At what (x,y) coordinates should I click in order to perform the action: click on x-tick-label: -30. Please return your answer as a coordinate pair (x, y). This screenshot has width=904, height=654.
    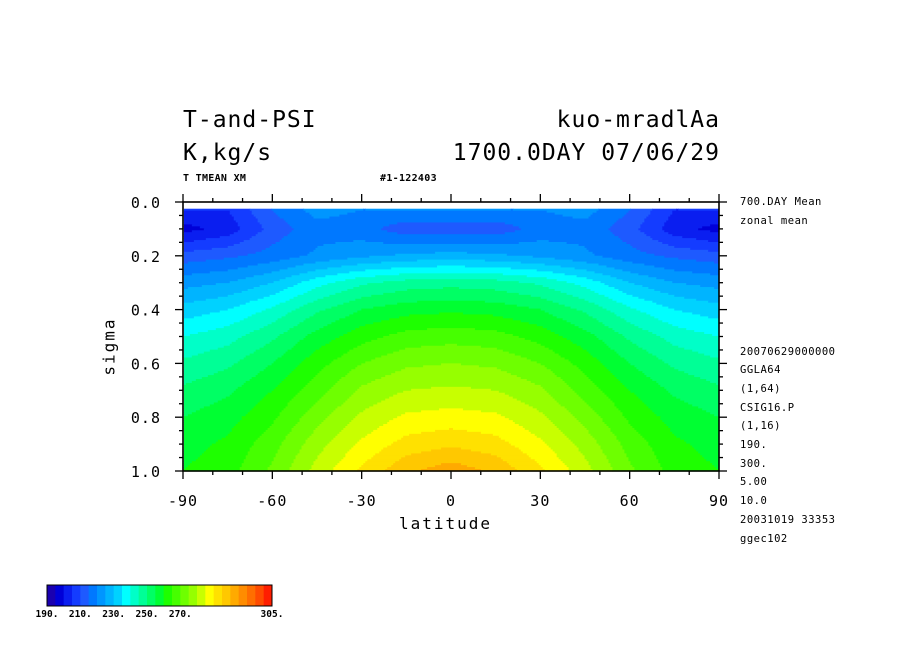
    Looking at the image, I should click on (362, 501).